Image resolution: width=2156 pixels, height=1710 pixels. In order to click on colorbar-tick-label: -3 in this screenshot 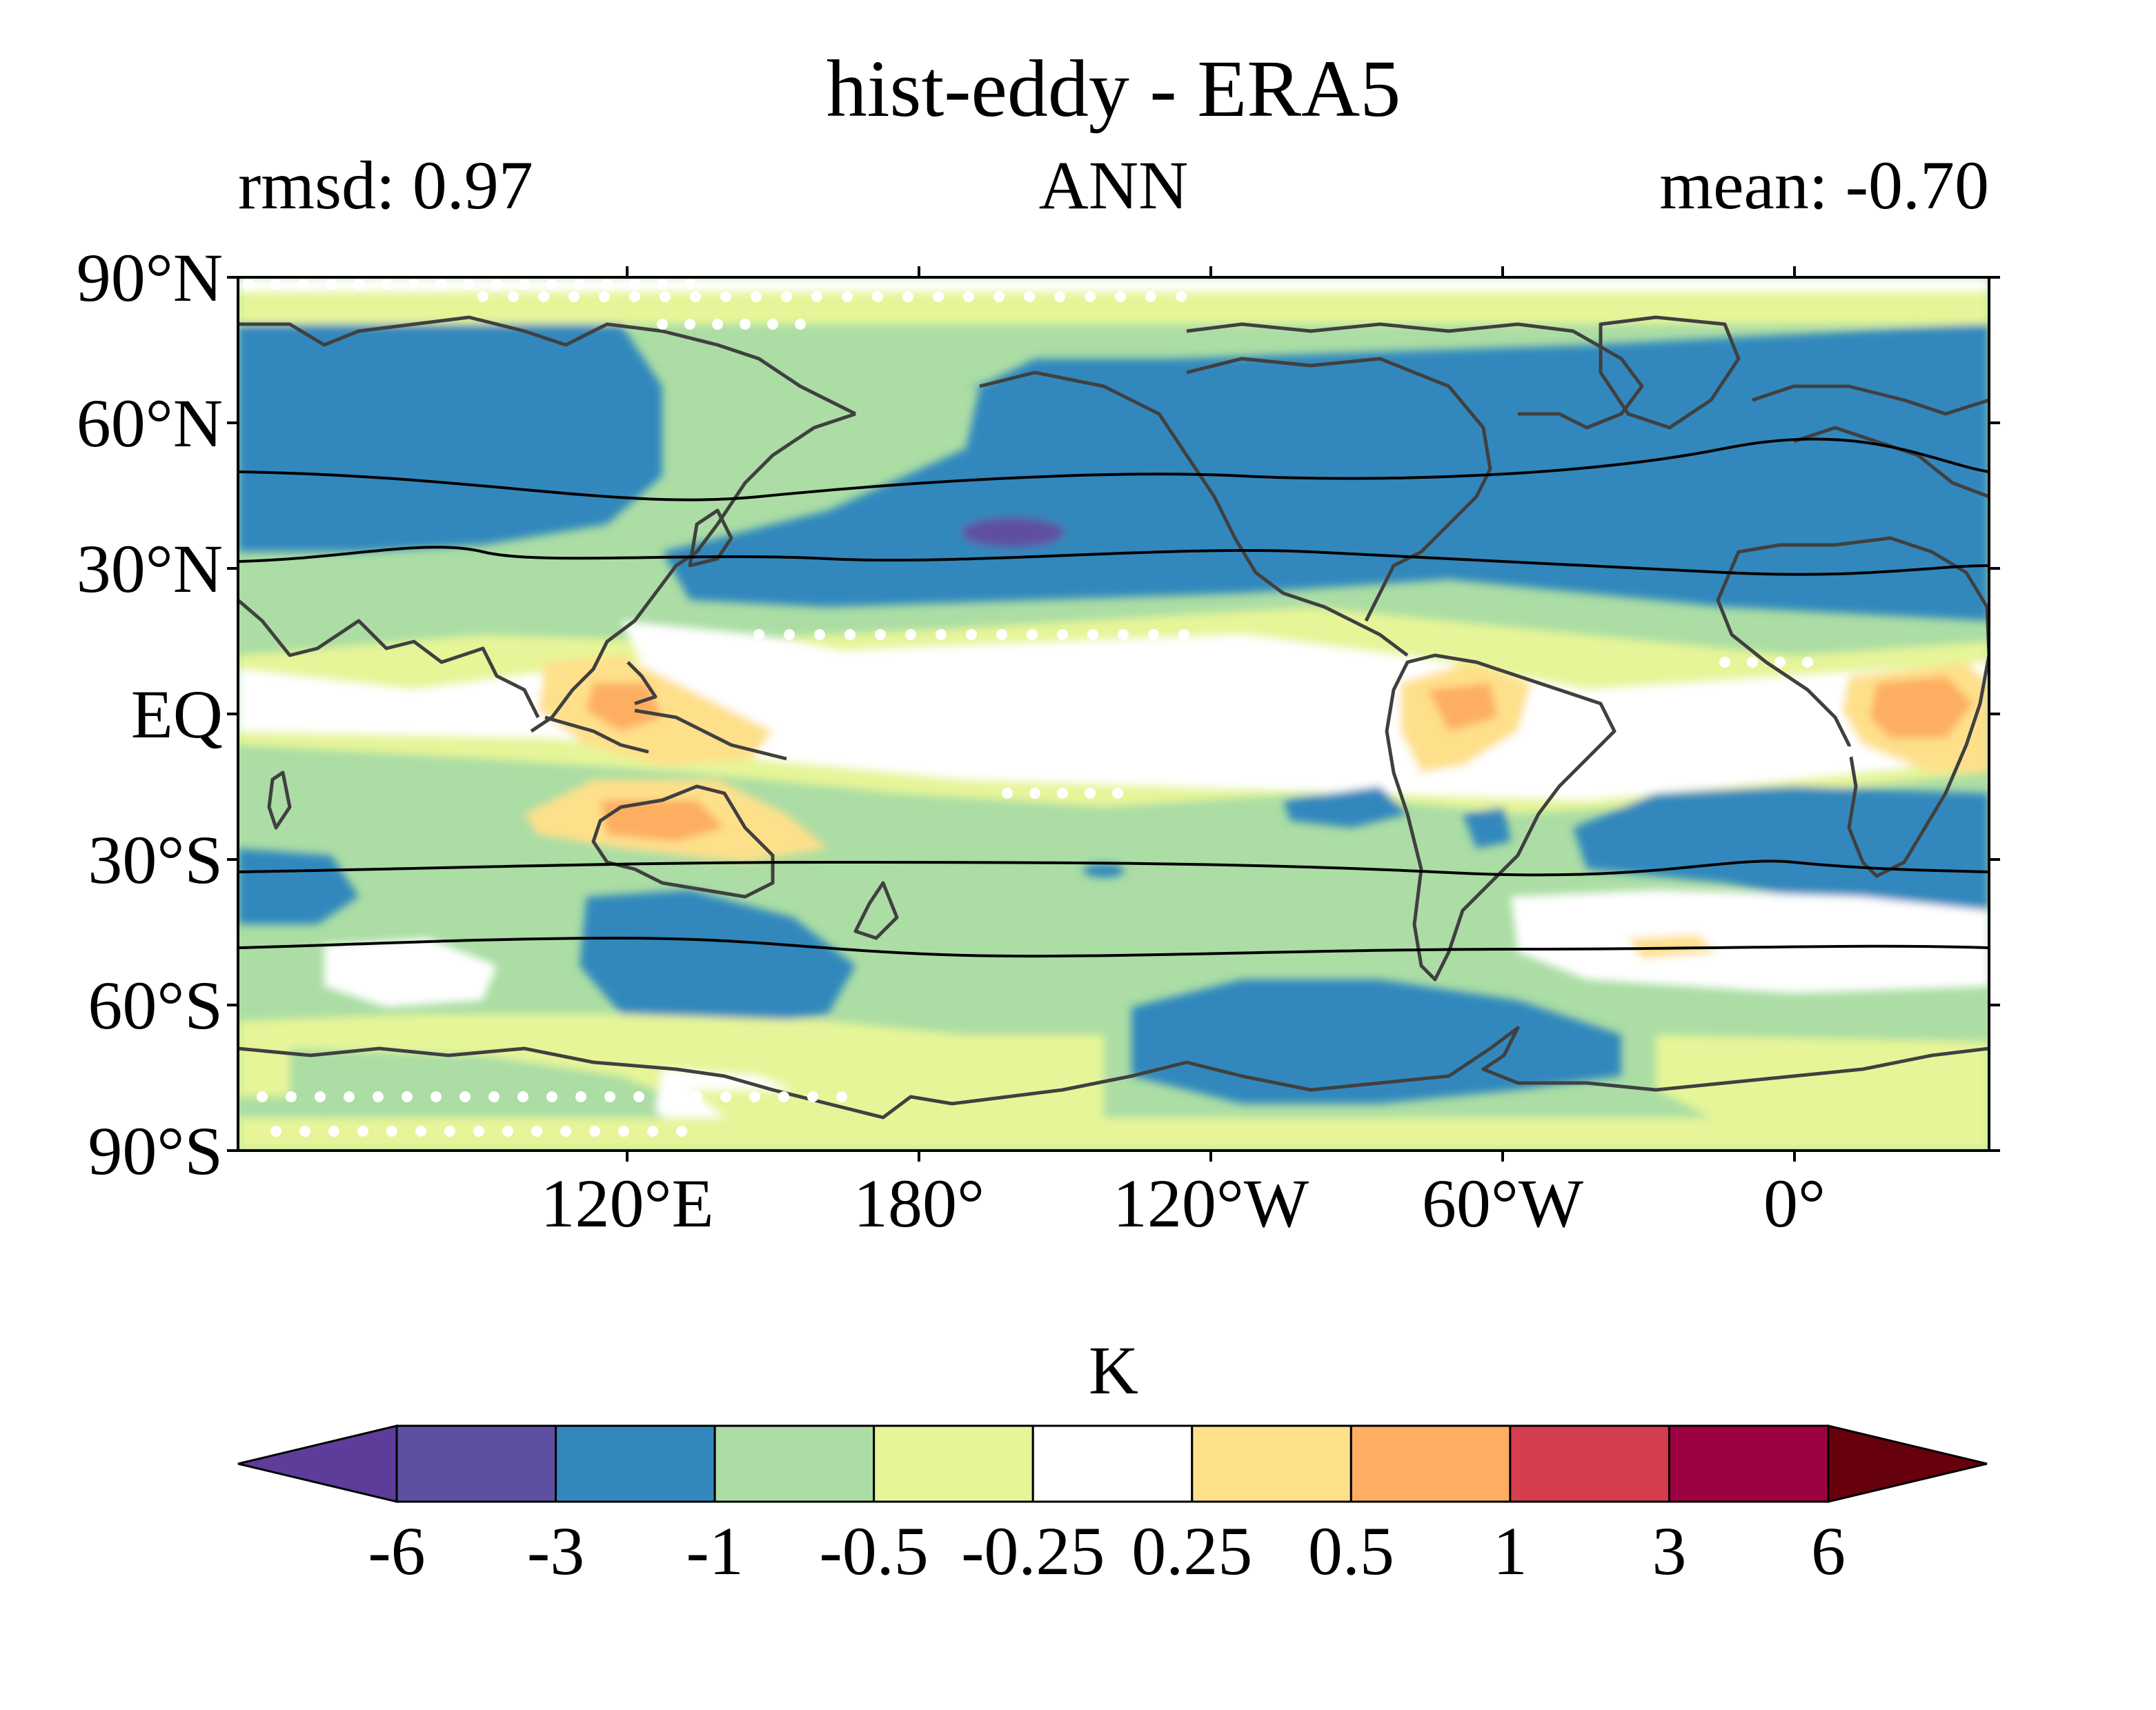, I will do `click(555, 1551)`.